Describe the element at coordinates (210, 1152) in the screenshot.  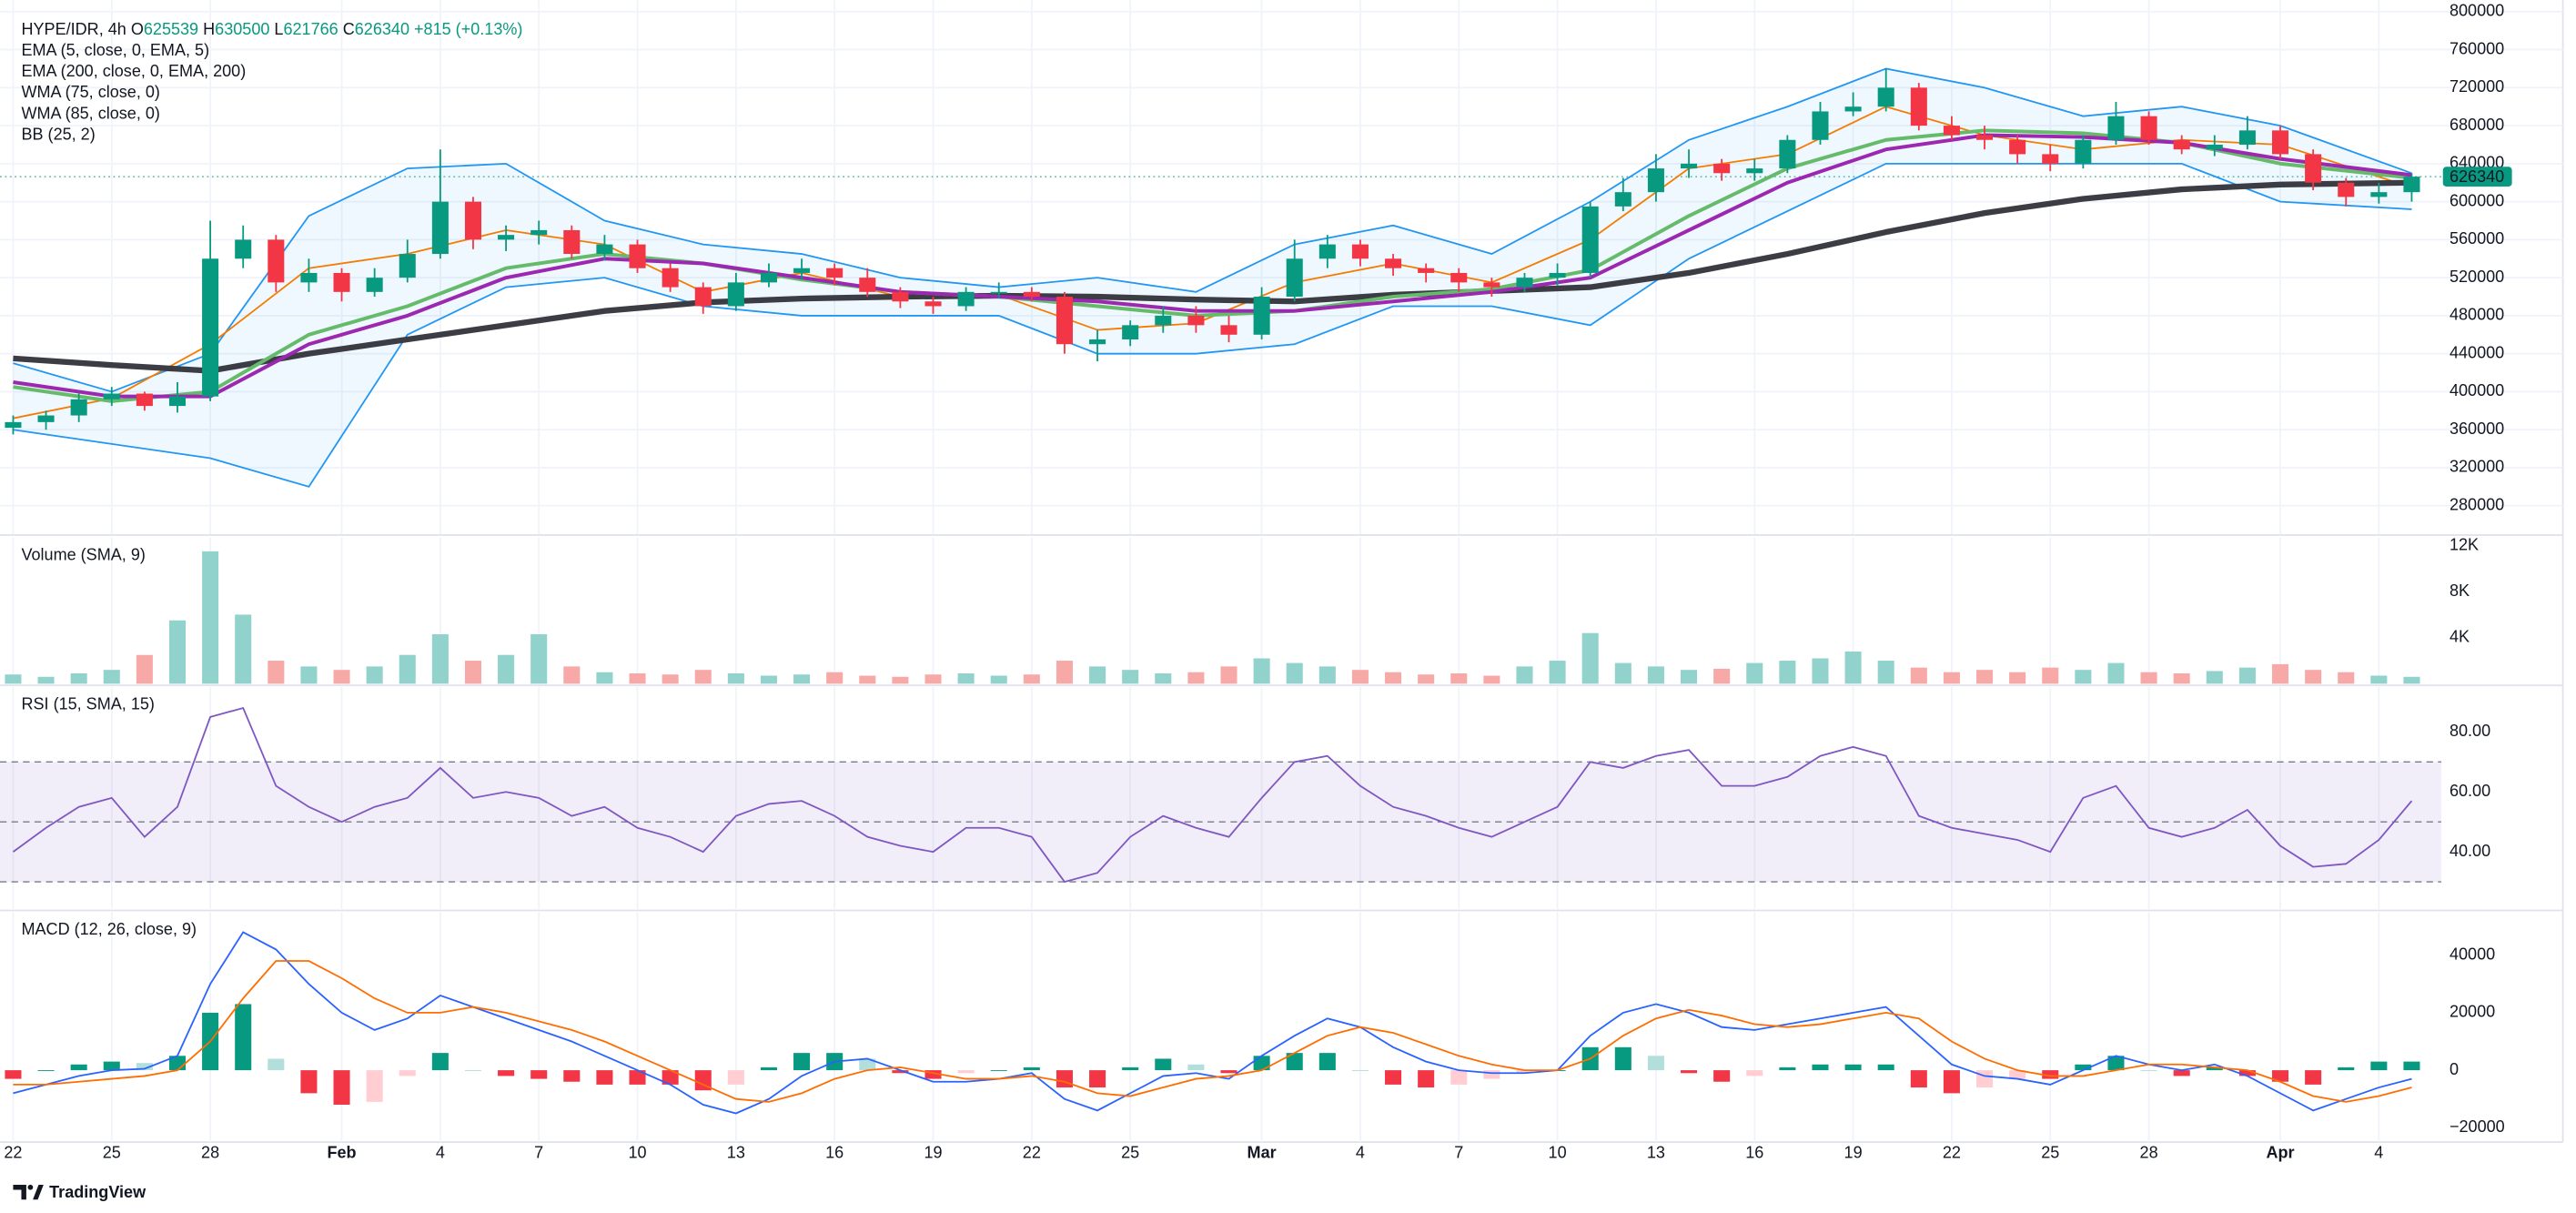
I see `x-tick-label: 28` at that location.